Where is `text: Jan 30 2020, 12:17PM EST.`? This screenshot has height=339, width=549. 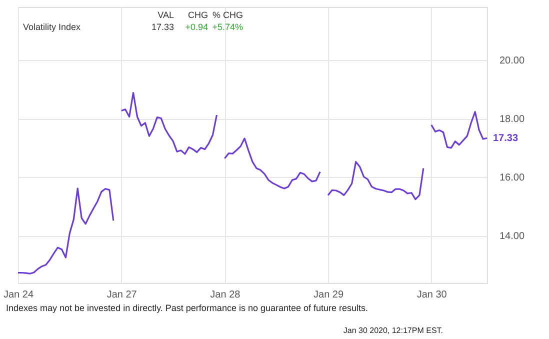 text: Jan 30 2020, 12:17PM EST. is located at coordinates (393, 330).